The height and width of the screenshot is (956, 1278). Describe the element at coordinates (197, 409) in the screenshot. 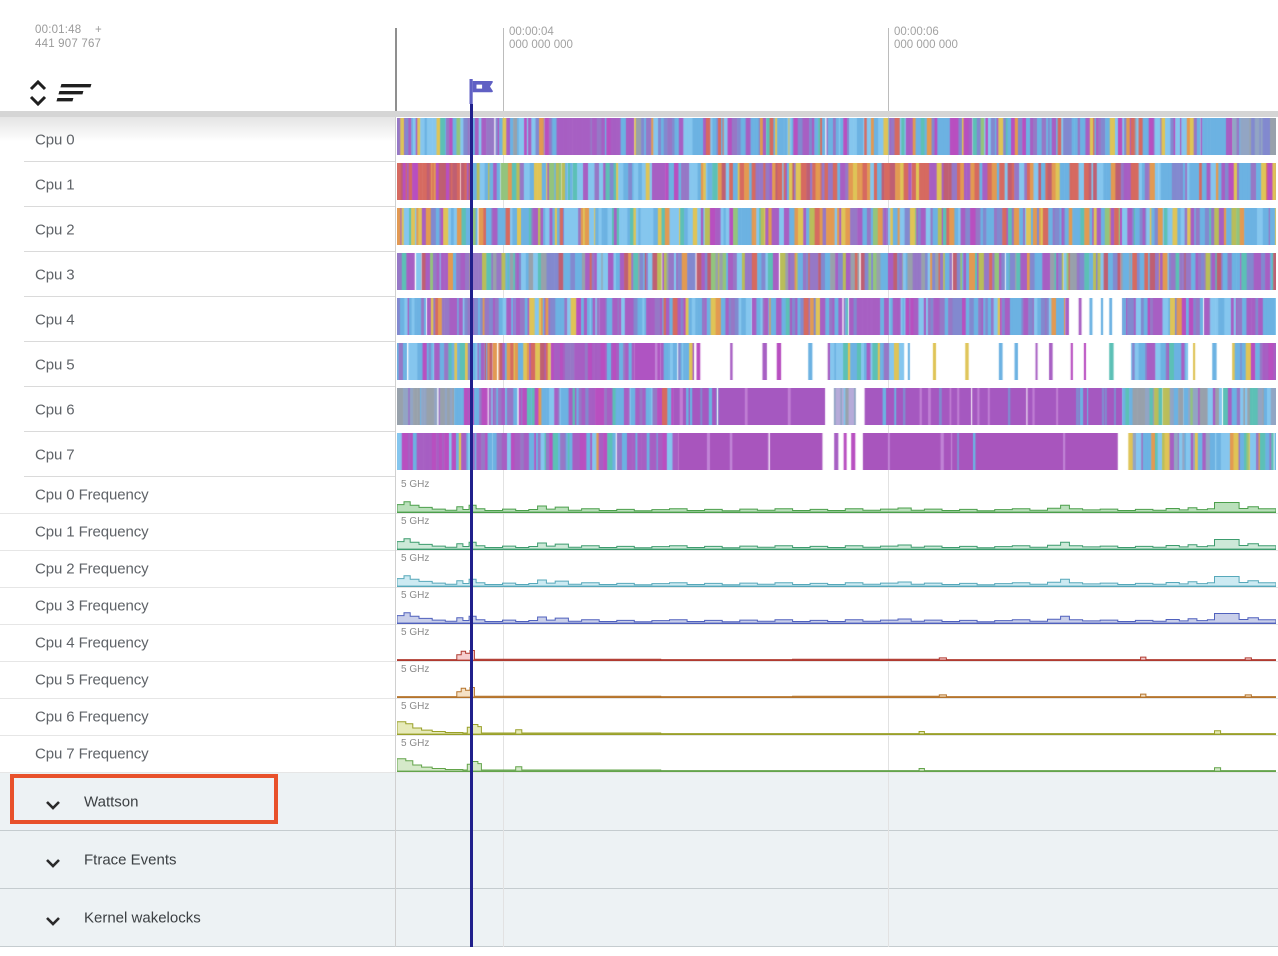

I see `track-label-panel: Cpu 6` at that location.